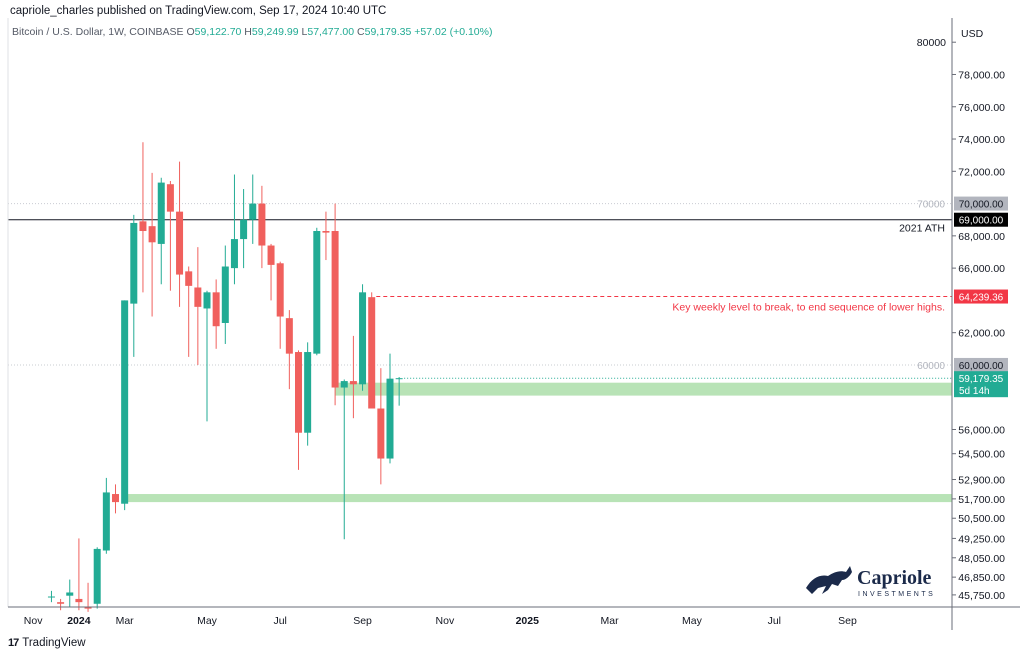 This screenshot has width=1024, height=657. Describe the element at coordinates (528, 621) in the screenshot. I see `x-tick-label-7: 2025` at that location.